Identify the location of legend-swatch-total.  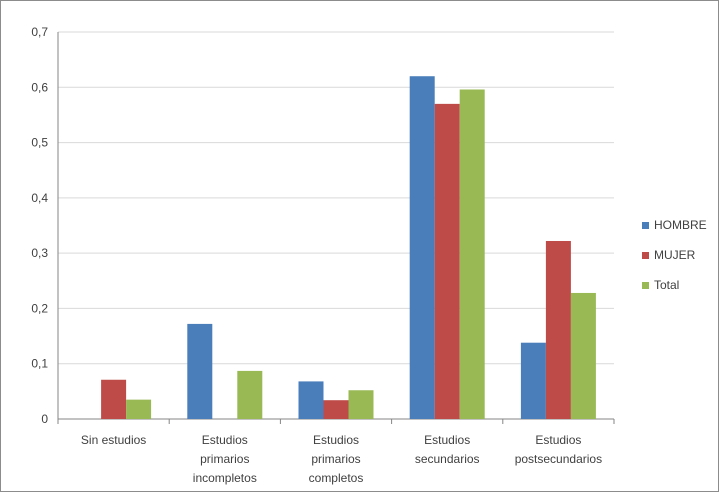
(645, 285).